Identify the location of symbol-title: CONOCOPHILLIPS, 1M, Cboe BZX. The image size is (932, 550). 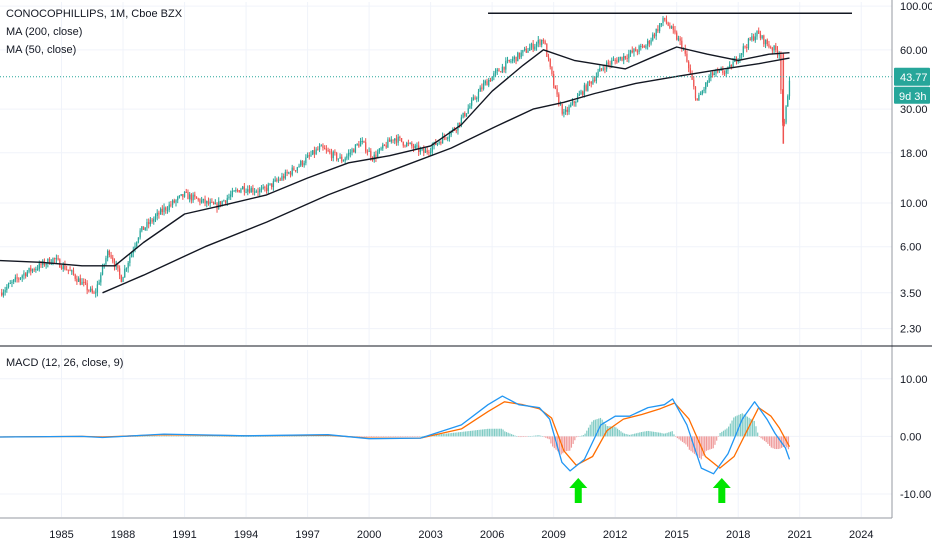
(94, 14).